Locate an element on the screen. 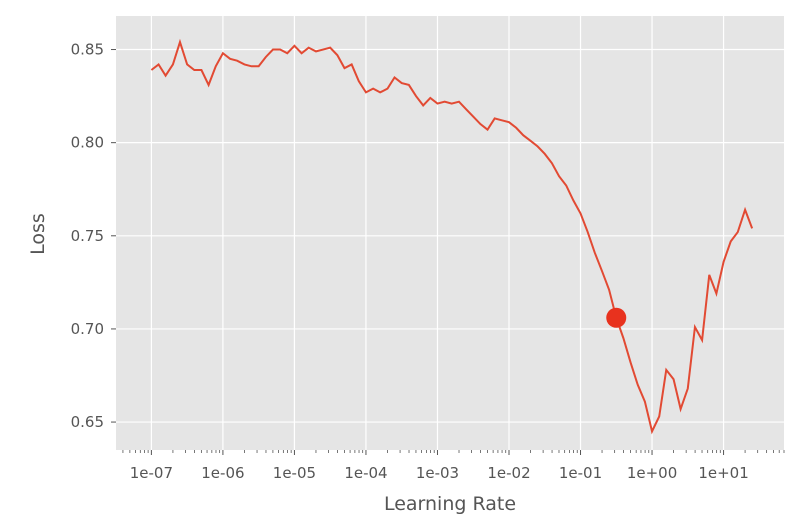 The height and width of the screenshot is (528, 808). x-tick-label-7: 1e+00 is located at coordinates (652, 473).